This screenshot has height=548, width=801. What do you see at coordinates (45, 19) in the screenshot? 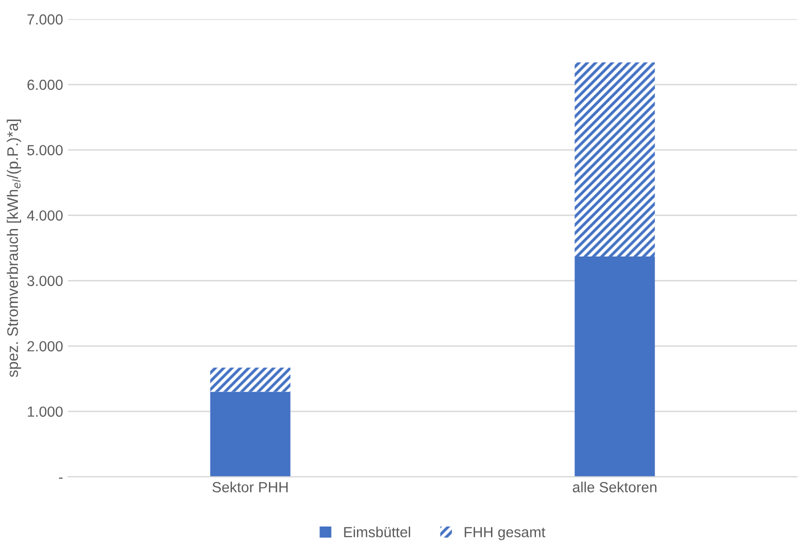
I see `y-tick-label: 7.000` at bounding box center [45, 19].